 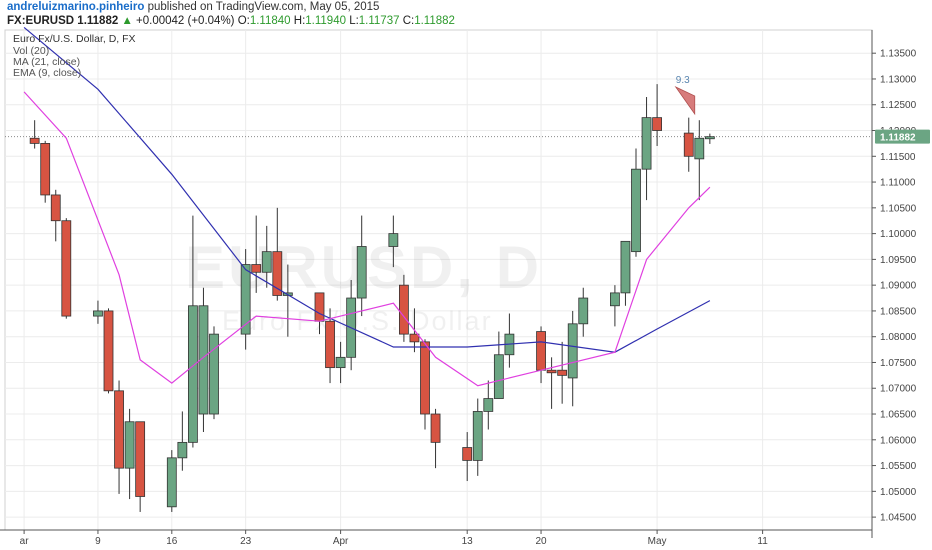 What do you see at coordinates (41, 21) in the screenshot?
I see `symbol-name: FX:EURUSD` at bounding box center [41, 21].